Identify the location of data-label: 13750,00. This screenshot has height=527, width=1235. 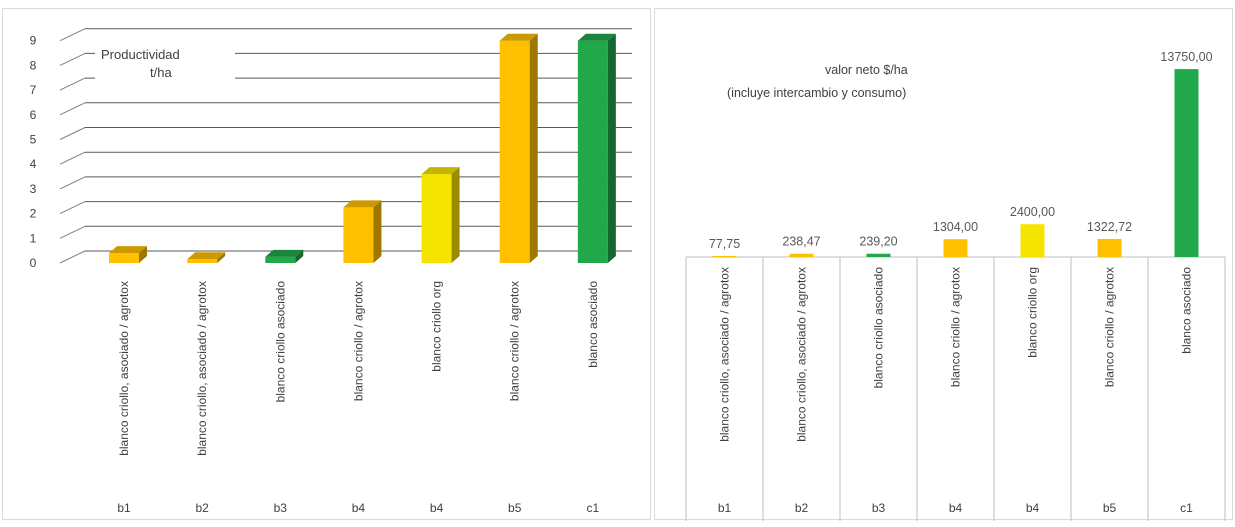
(1186, 57).